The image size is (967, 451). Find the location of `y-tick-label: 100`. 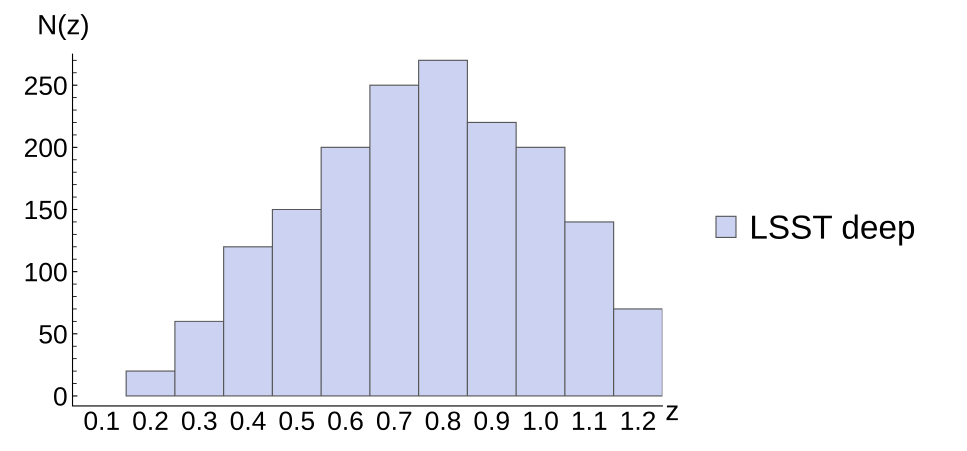

y-tick-label: 100 is located at coordinates (46, 272).